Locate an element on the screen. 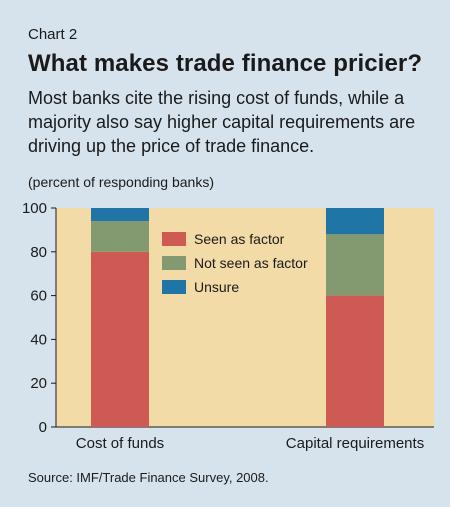 This screenshot has width=450, height=507. unit-note: (percent of responding banks) is located at coordinates (121, 182).